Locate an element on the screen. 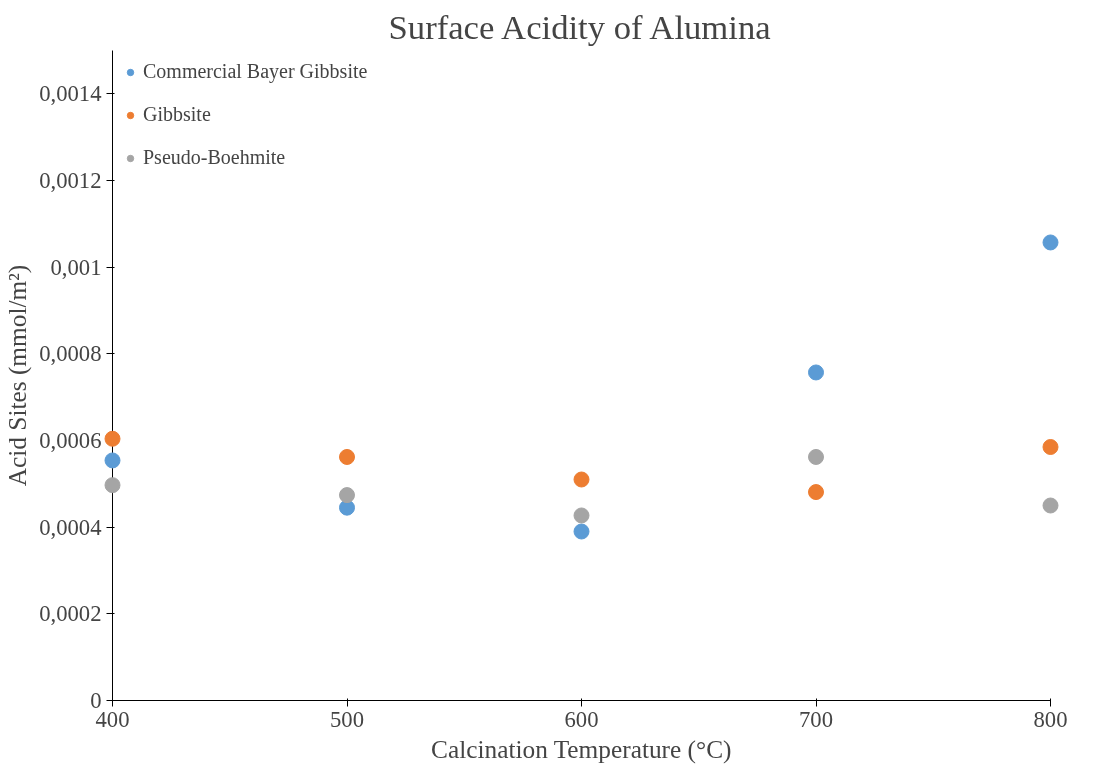 Image resolution: width=1104 pixels, height=773 pixels. y-axis-title: Acid Sites (mmol/m²) is located at coordinates (18, 375).